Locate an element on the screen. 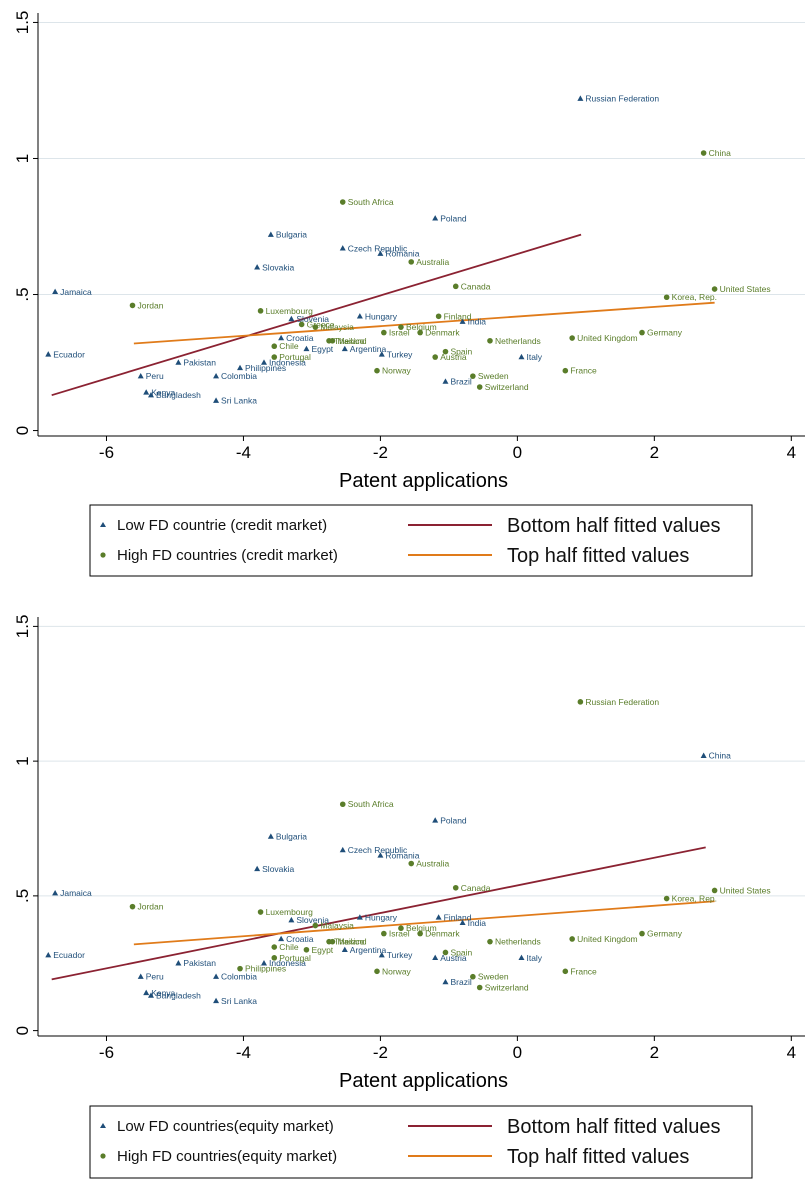  point-label: Sri Lanka is located at coordinates (239, 1001).